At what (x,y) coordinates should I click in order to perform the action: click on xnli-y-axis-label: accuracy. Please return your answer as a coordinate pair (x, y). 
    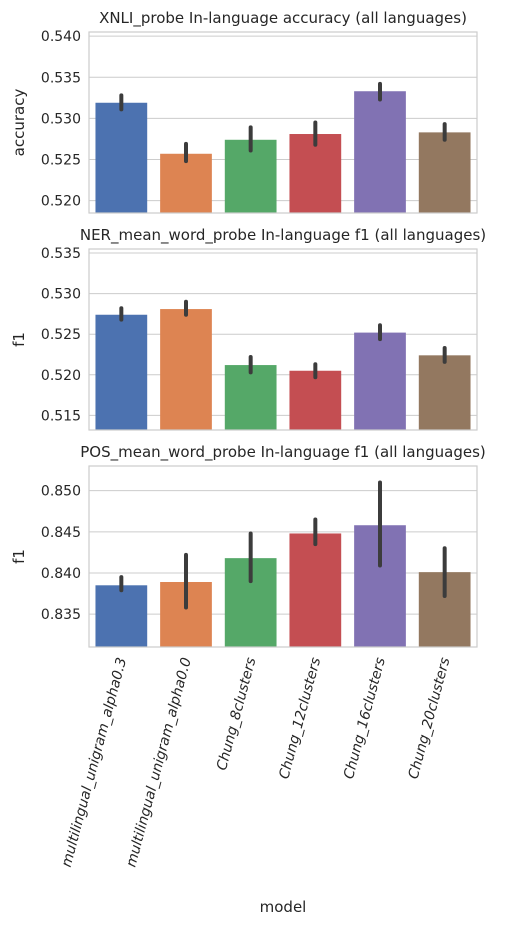
    Looking at the image, I should click on (19, 123).